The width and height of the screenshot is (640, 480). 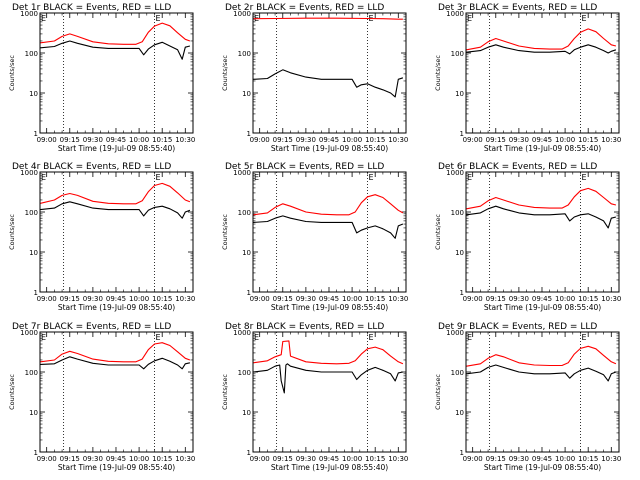 I want to click on panel-title: Det 9r BLACK = Events, RED = LLD, so click(x=517, y=327).